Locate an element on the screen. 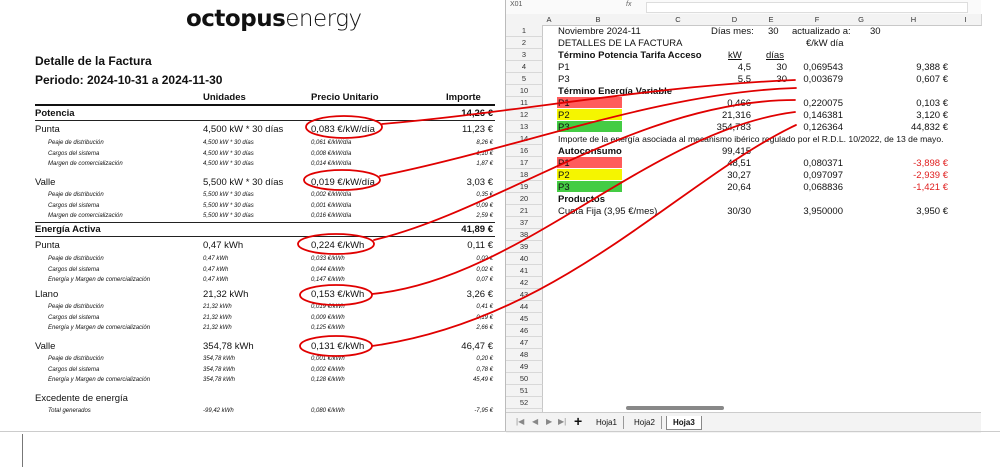  tab-hoja1: Hoja1 is located at coordinates (607, 422).